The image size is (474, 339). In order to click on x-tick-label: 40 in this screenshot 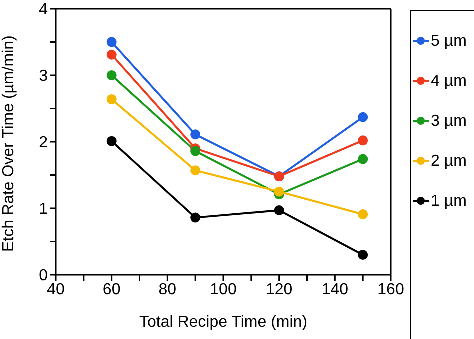, I will do `click(56, 289)`.